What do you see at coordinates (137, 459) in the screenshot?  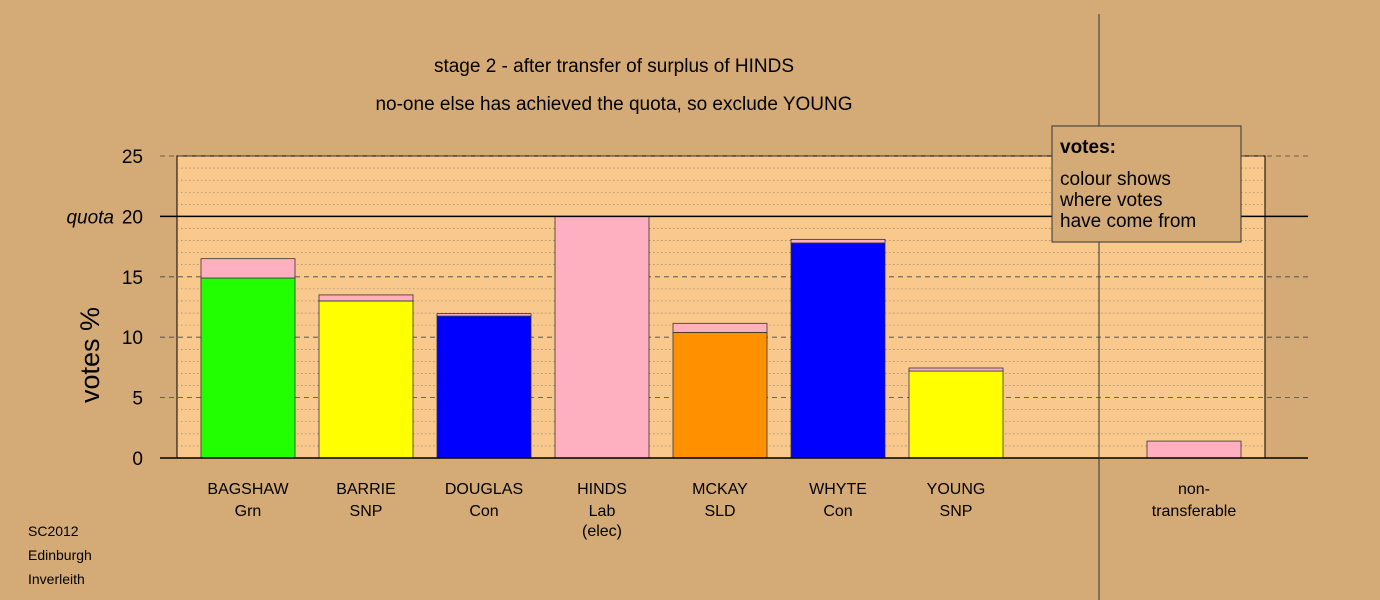 I see `y-tick-label: 0` at bounding box center [137, 459].